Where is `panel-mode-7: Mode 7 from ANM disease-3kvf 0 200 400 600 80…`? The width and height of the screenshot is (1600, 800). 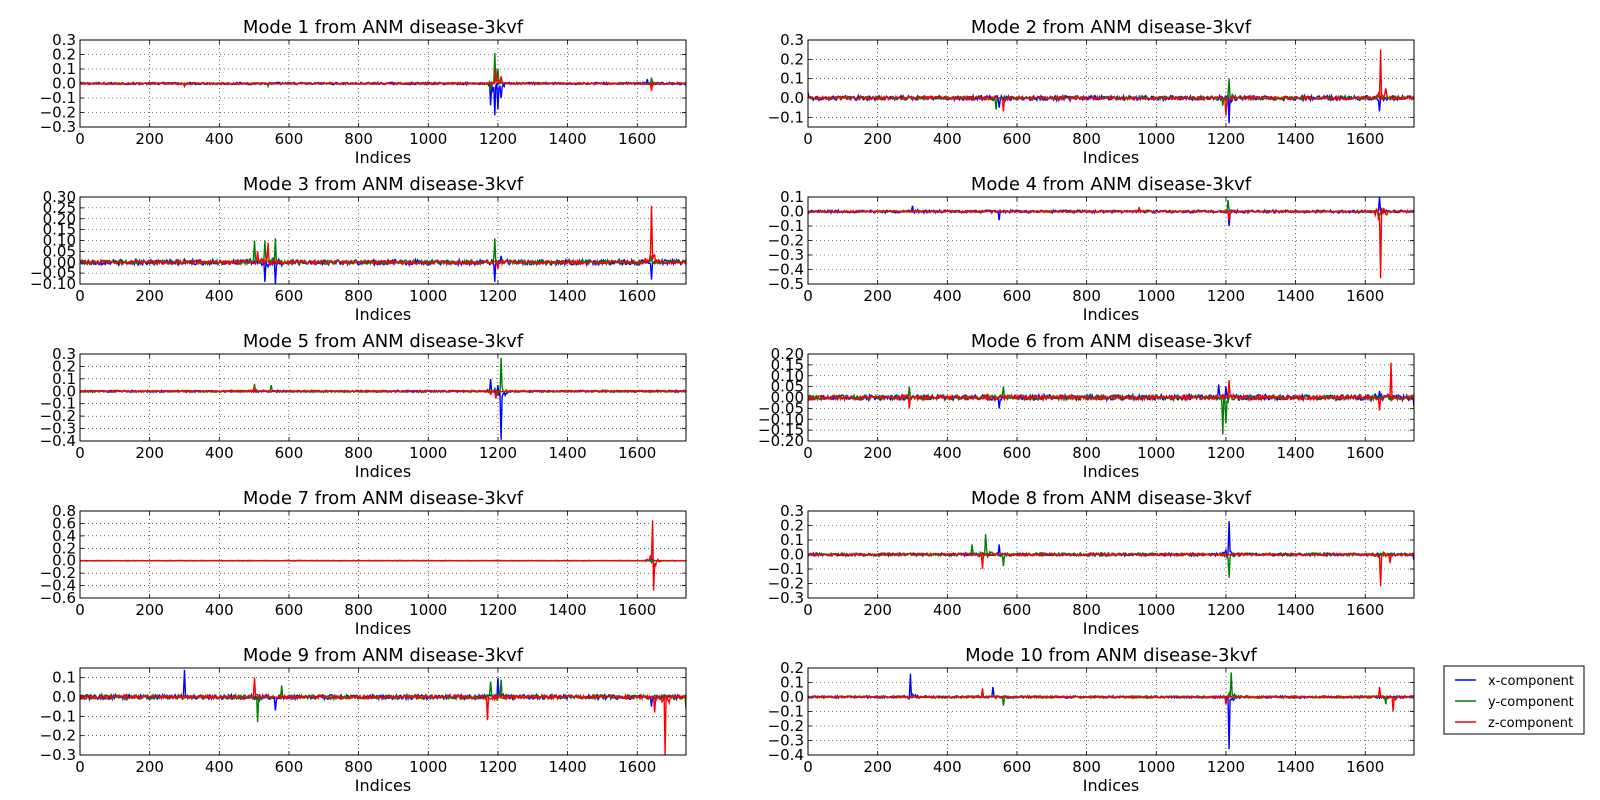 panel-mode-7: Mode 7 from ANM disease-3kvf 0 200 400 600 80… is located at coordinates (363, 563).